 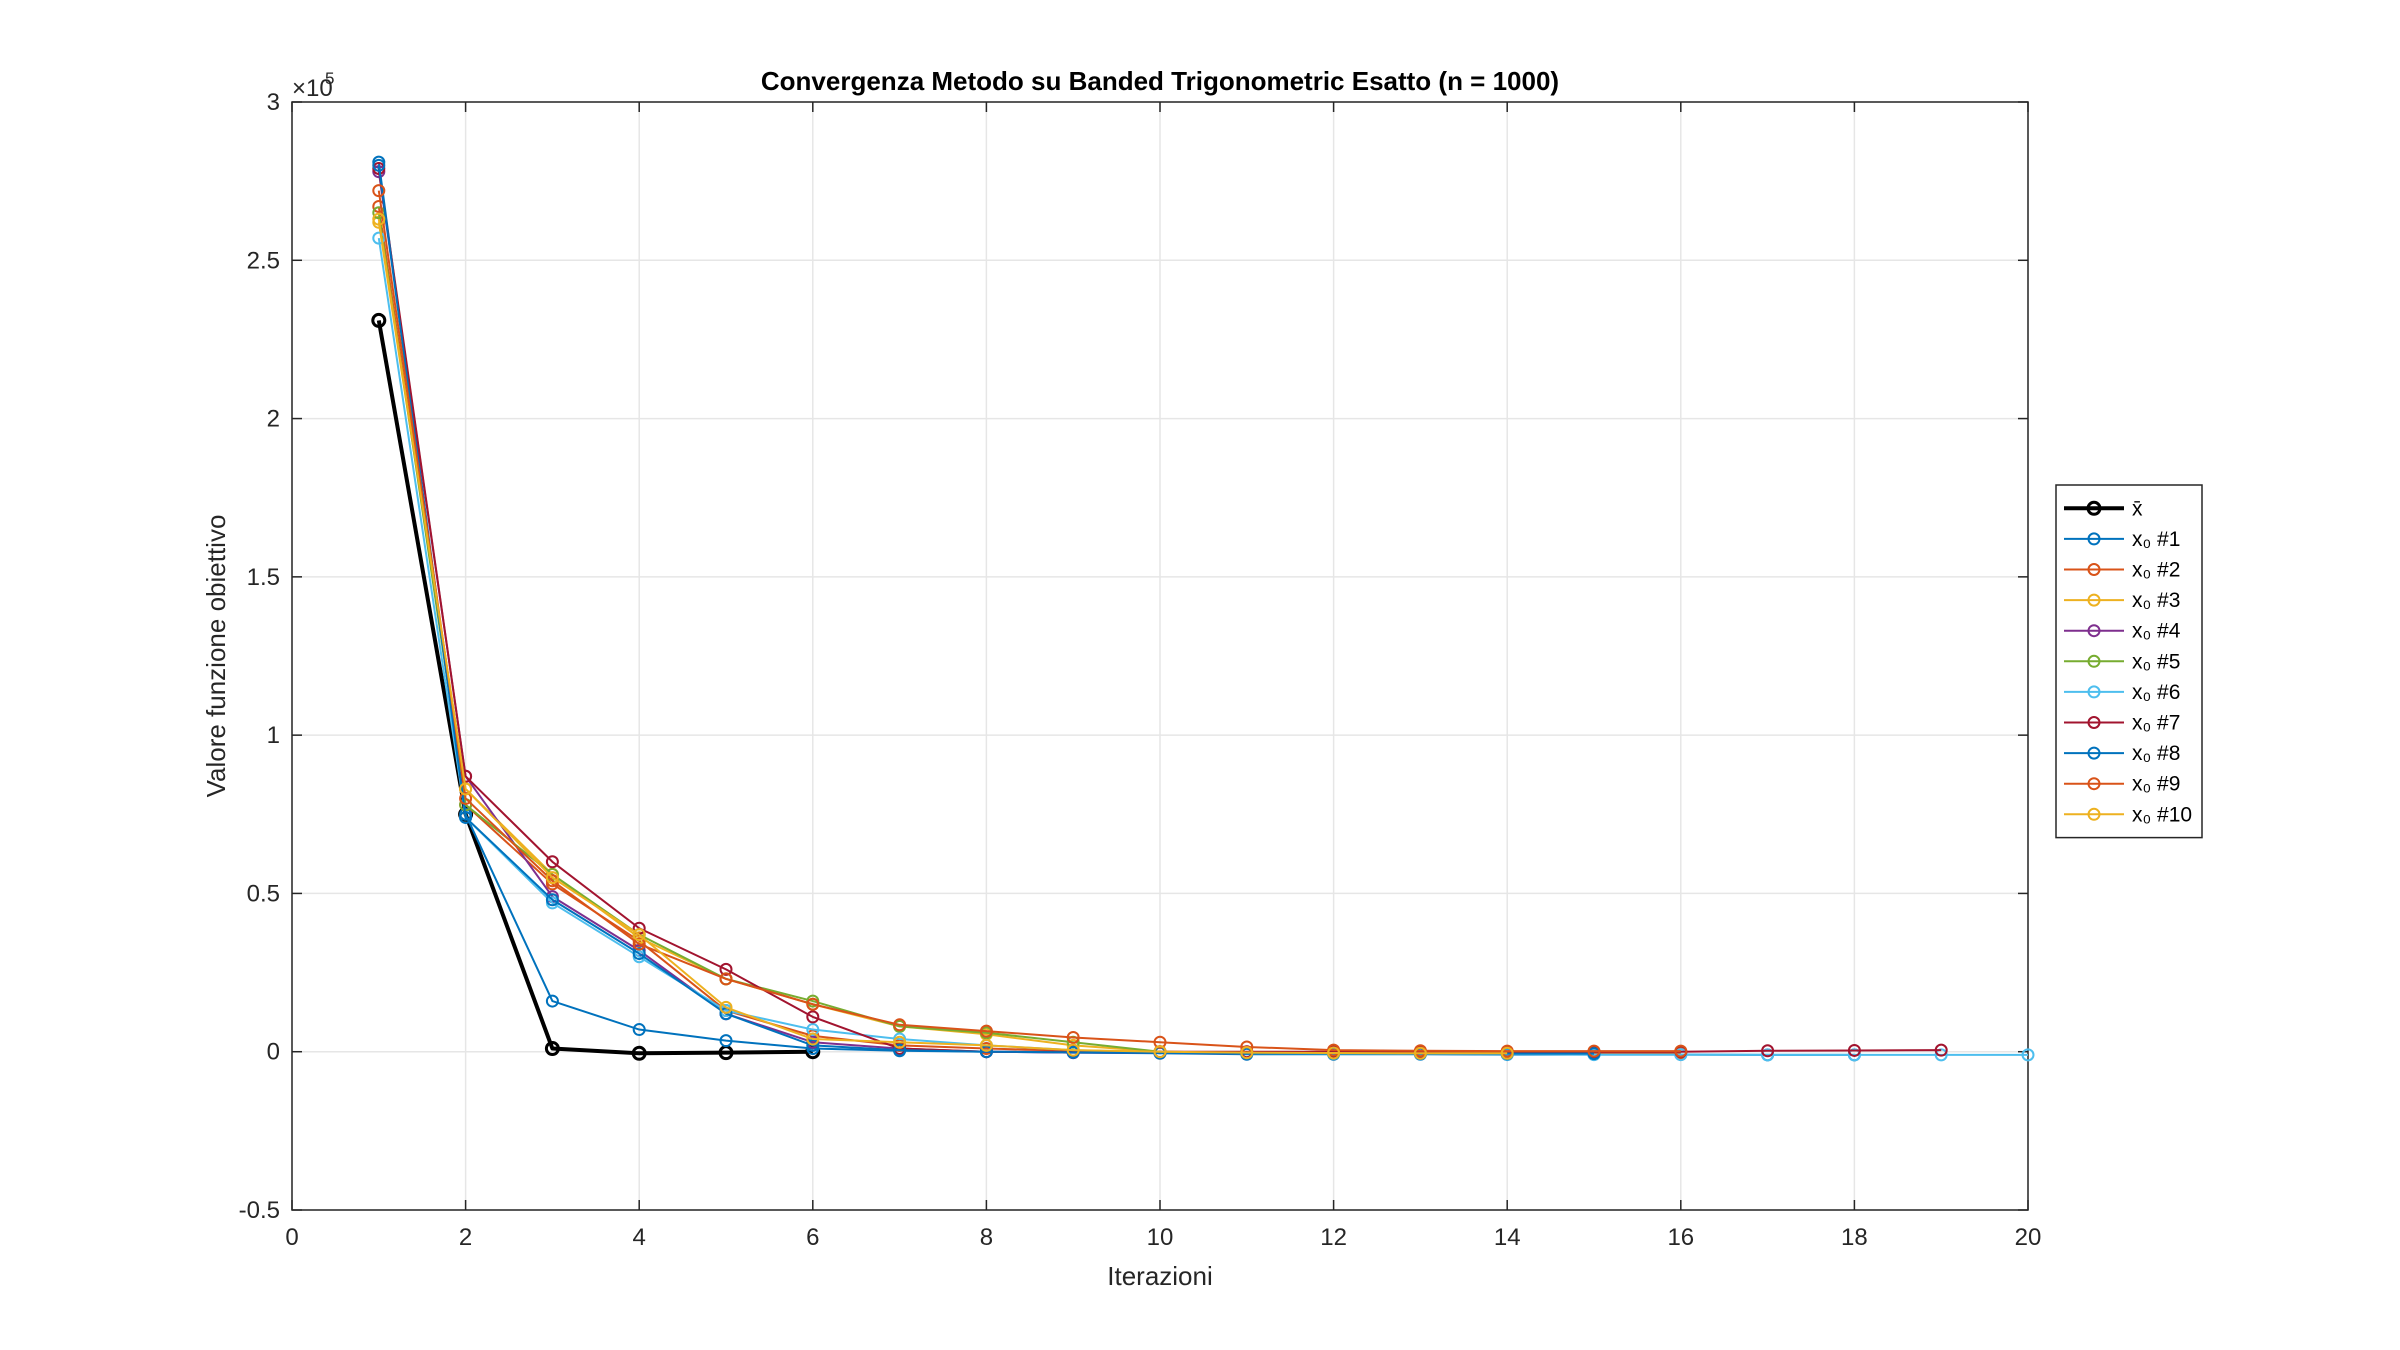 What do you see at coordinates (2122, 723) in the screenshot?
I see `legend-item: x₀ #7` at bounding box center [2122, 723].